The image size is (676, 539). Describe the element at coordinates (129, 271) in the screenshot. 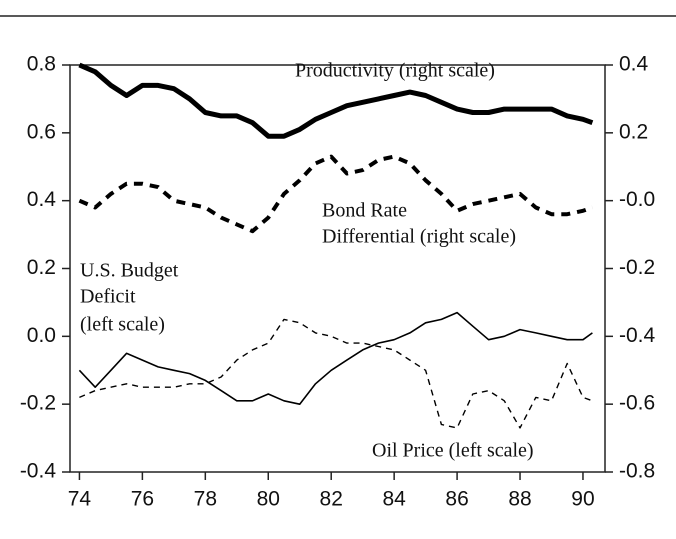

I see `annotation: U.S. Budget` at that location.